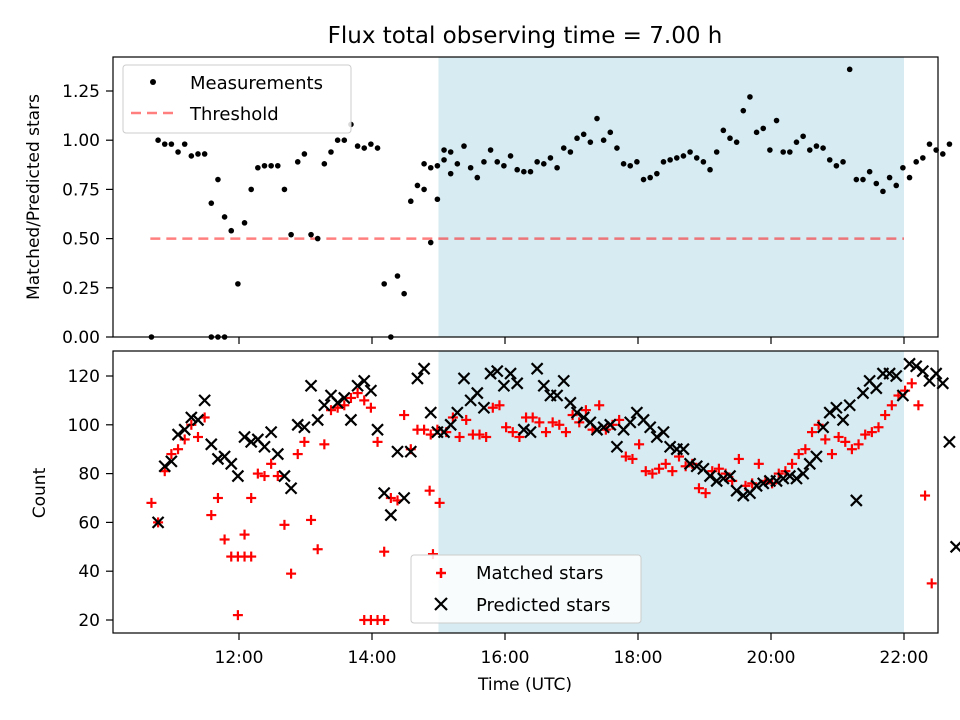 This screenshot has width=960, height=720. What do you see at coordinates (539, 573) in the screenshot?
I see `legend-matched-label: Matched stars` at bounding box center [539, 573].